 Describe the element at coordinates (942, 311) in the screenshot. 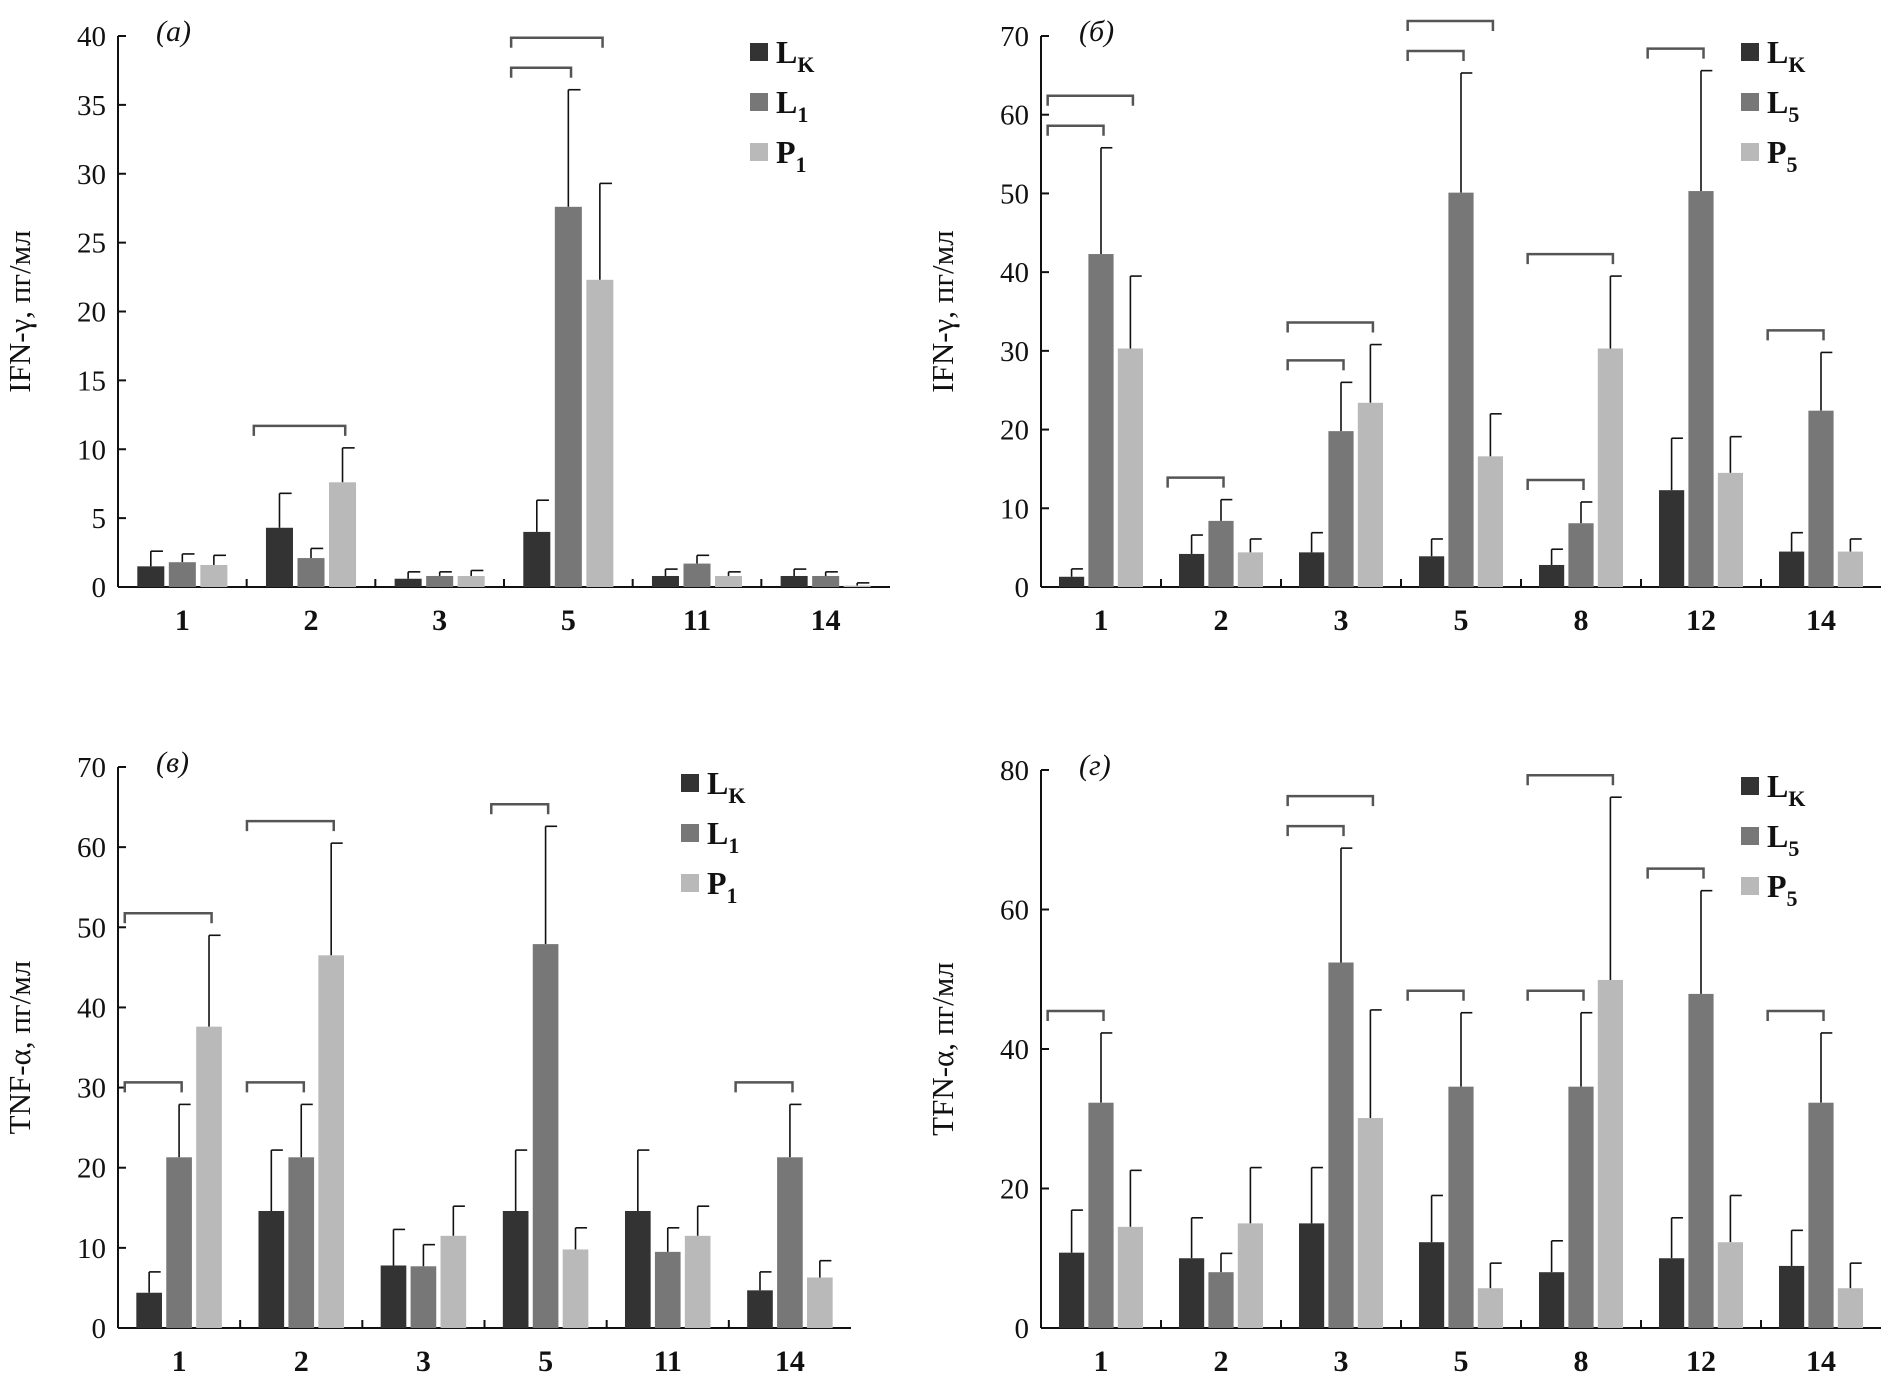

I see `y-axis-label: IFN-γ, пг/мл` at that location.